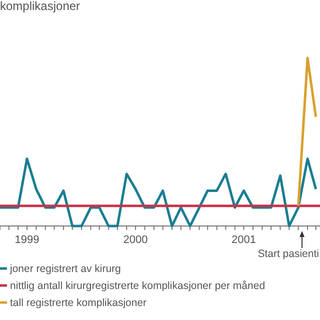 The image size is (320, 320). I want to click on x-tick-label: 2000, so click(135, 240).